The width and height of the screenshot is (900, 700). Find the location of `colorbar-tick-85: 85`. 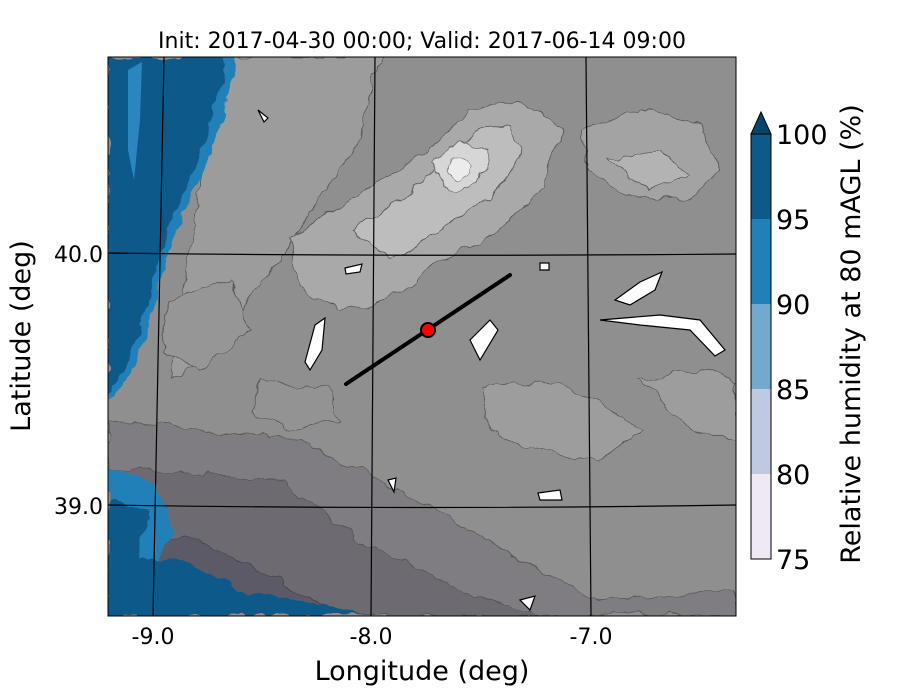

colorbar-tick-85: 85 is located at coordinates (793, 390).